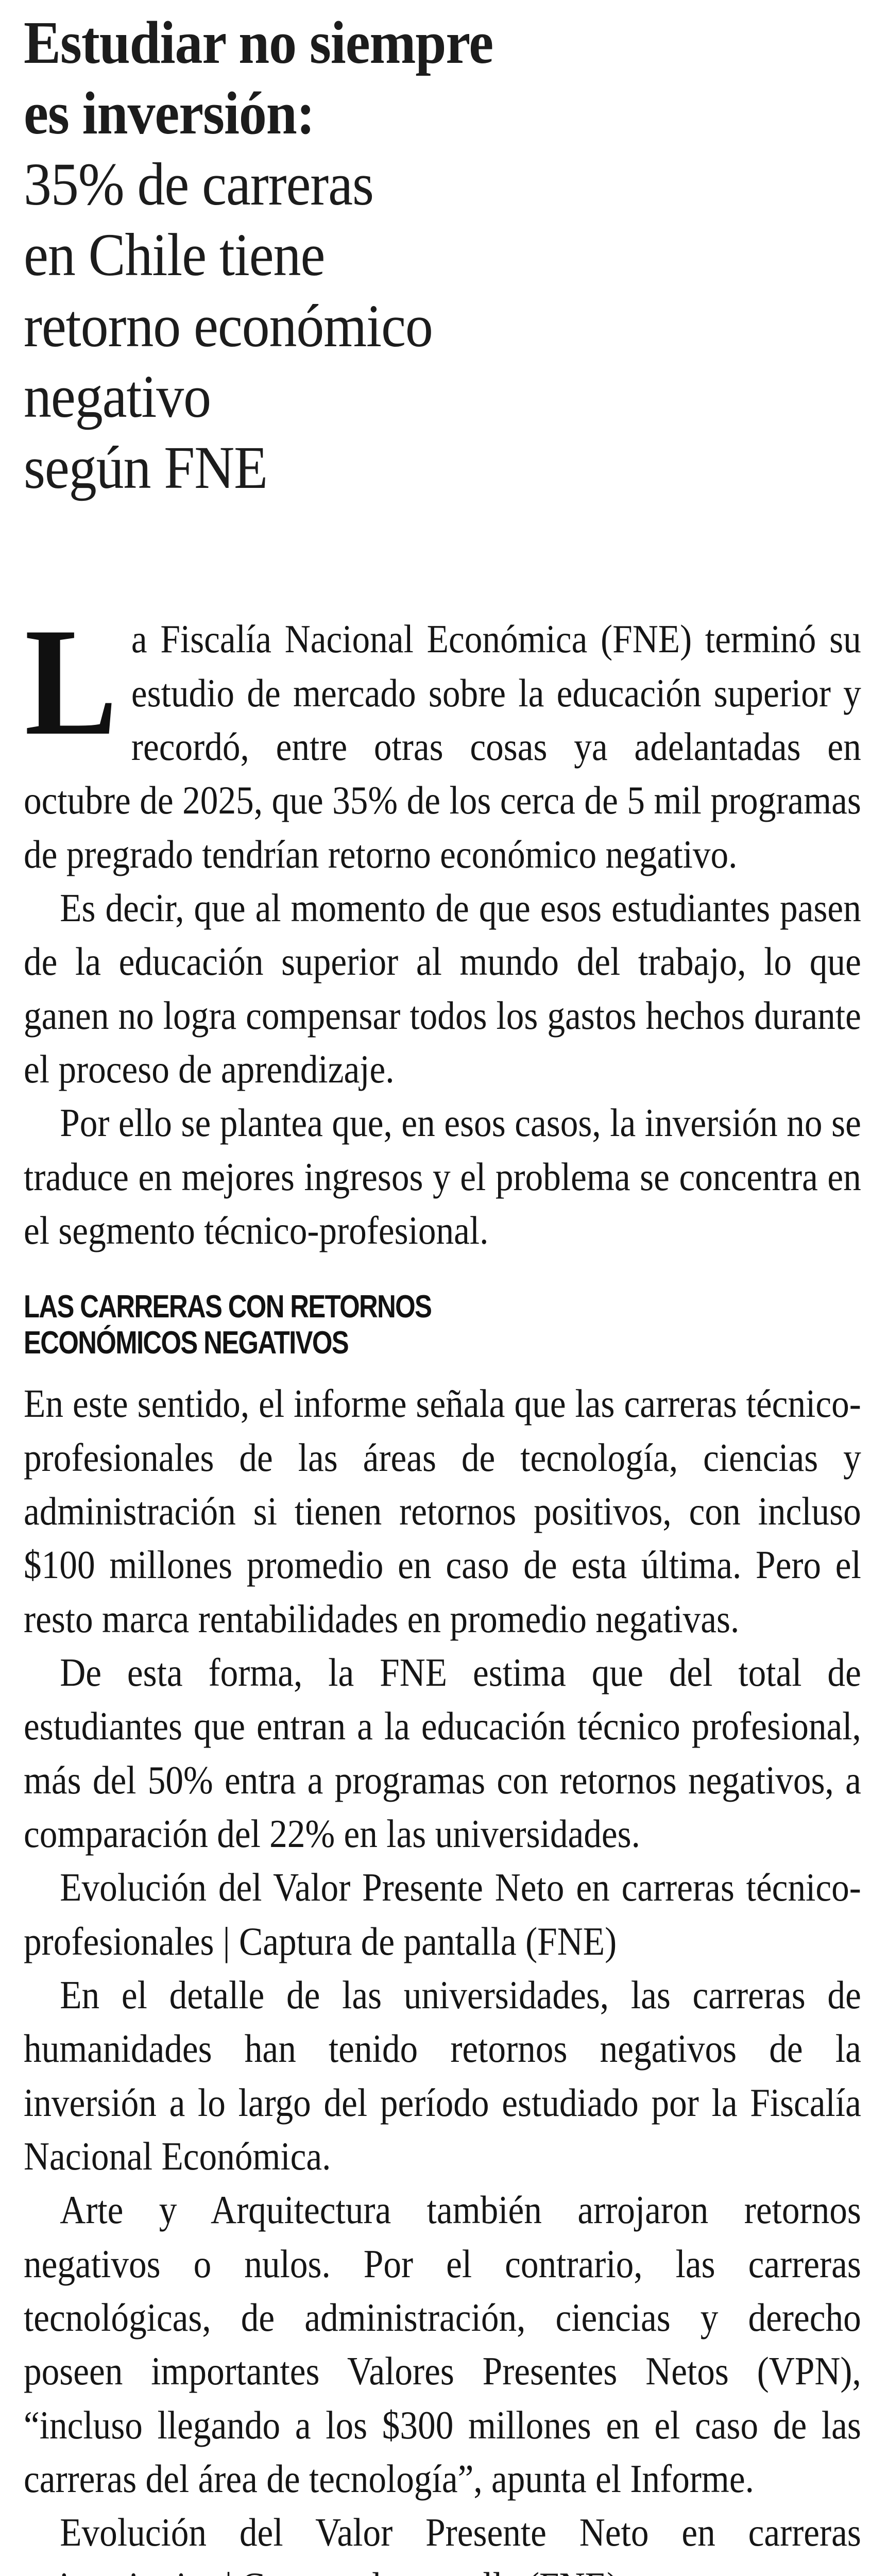  Describe the element at coordinates (228, 326) in the screenshot. I see `headline-line-5: retorno económico` at that location.